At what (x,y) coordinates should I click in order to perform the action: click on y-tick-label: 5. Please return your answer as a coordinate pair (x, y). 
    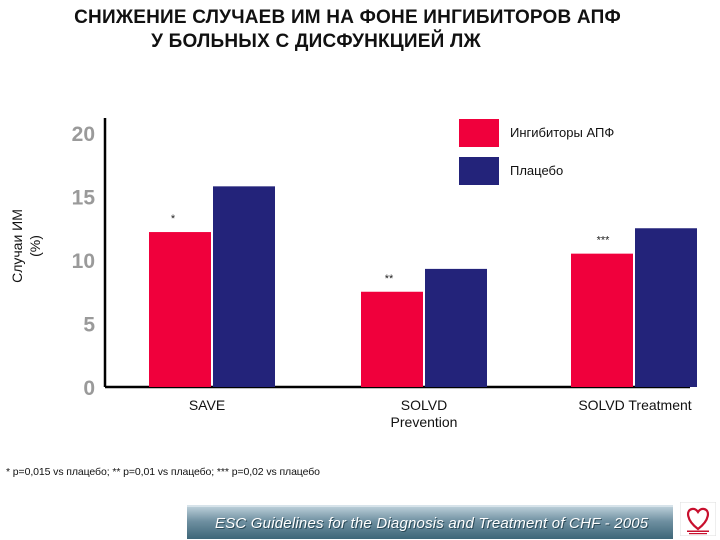
    Looking at the image, I should click on (89, 325).